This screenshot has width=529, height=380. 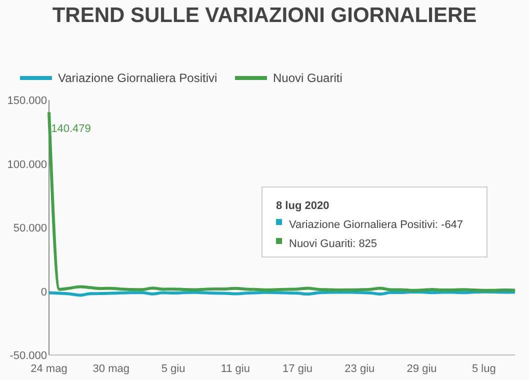 What do you see at coordinates (484, 369) in the screenshot?
I see `x-tick-label: 5 lug` at bounding box center [484, 369].